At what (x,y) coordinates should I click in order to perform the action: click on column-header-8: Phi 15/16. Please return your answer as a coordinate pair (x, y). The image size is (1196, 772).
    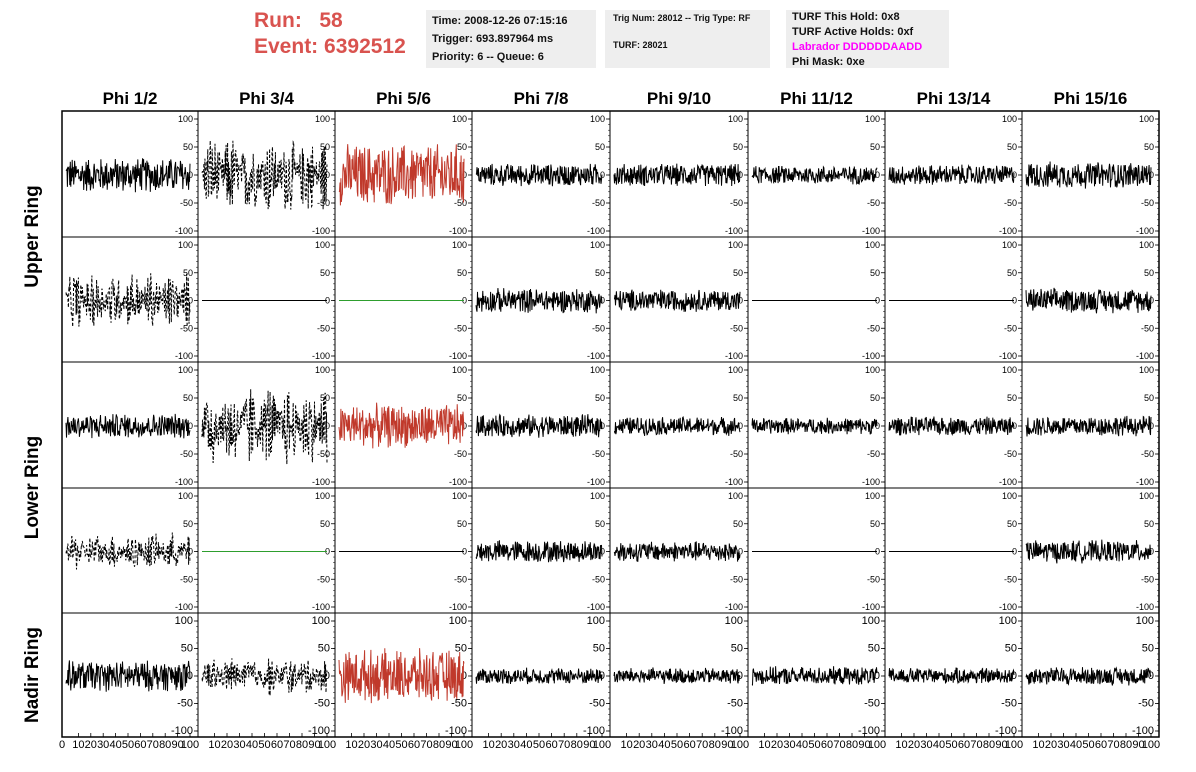
    Looking at the image, I should click on (1091, 98).